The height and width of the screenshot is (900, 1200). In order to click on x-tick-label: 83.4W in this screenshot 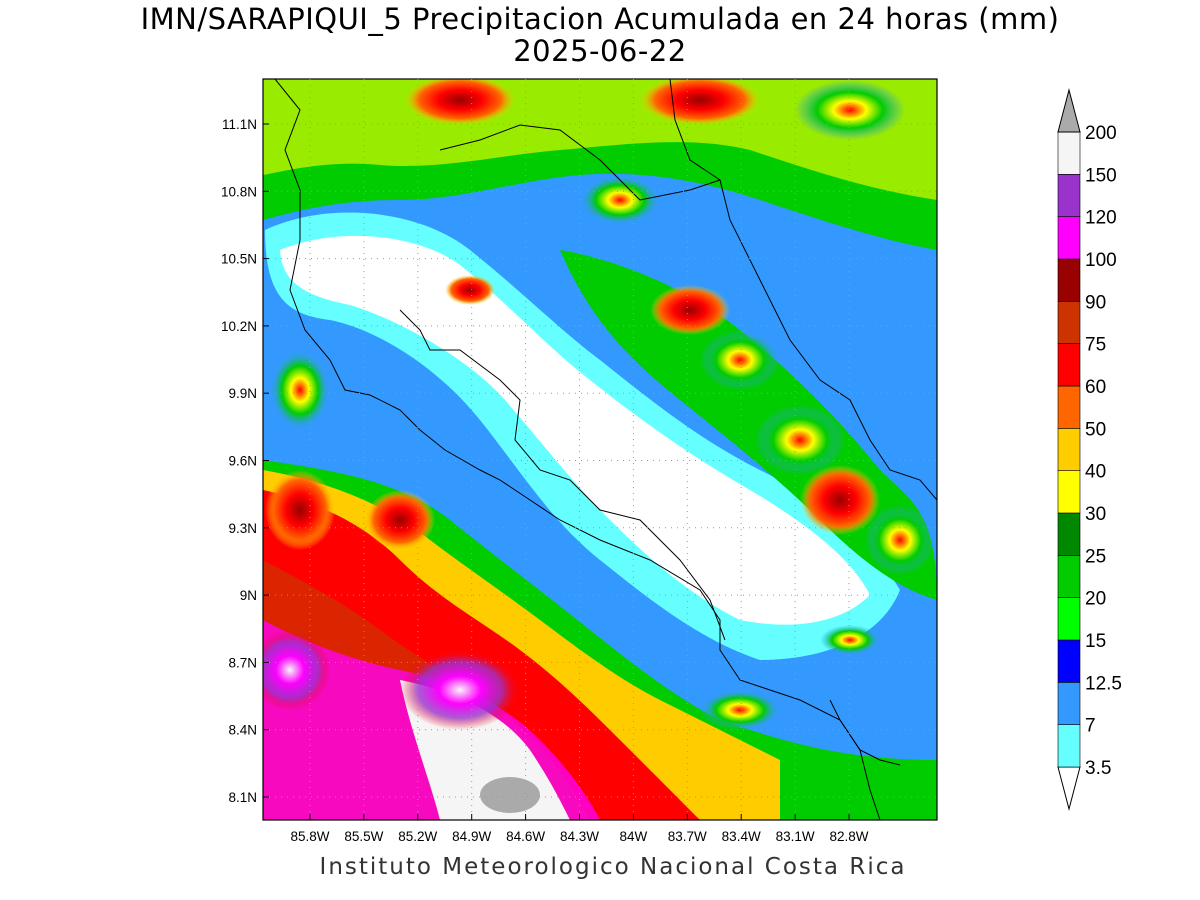, I will do `click(741, 836)`.